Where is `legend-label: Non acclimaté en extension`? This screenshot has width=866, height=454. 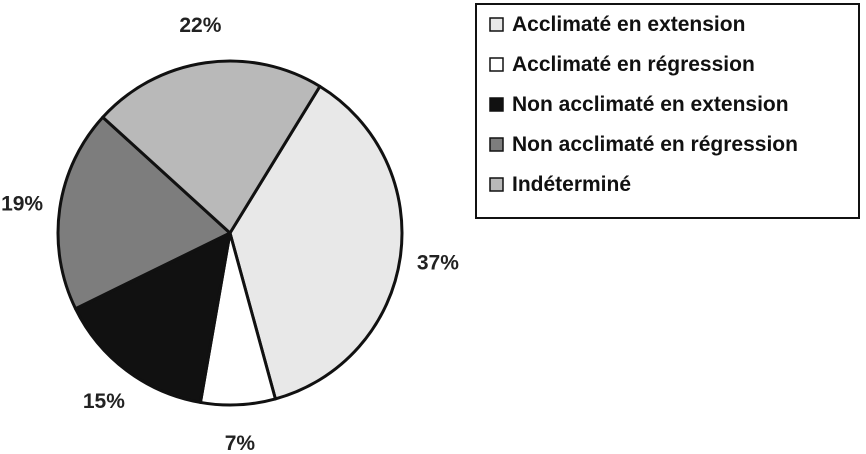
legend-label: Non acclimaté en extension is located at coordinates (650, 104).